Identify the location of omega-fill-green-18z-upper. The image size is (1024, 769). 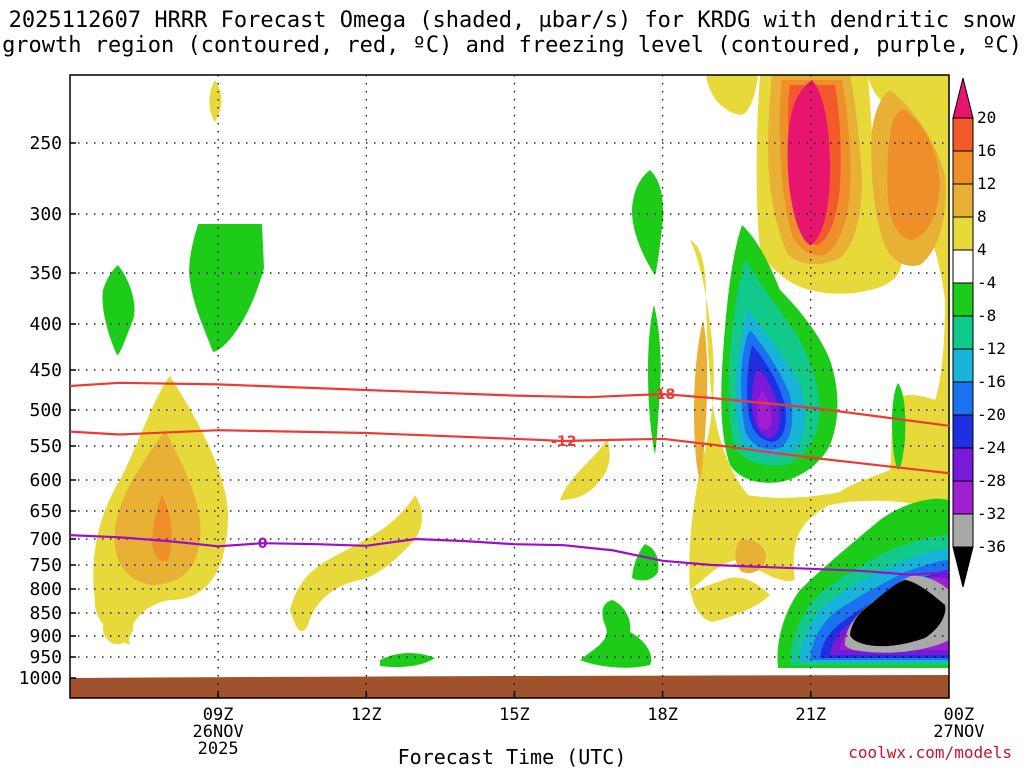
(648, 222).